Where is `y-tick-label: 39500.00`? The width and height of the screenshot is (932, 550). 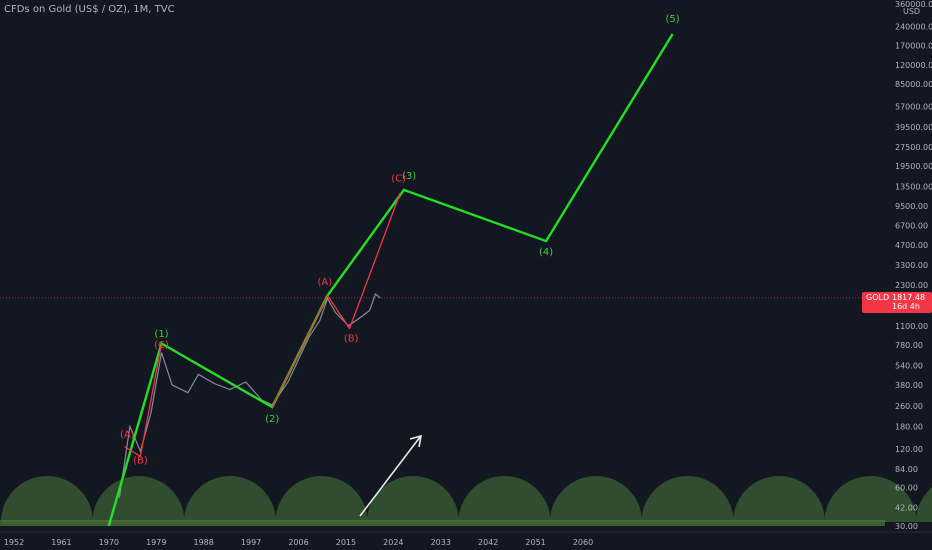 y-tick-label: 39500.00 is located at coordinates (913, 127).